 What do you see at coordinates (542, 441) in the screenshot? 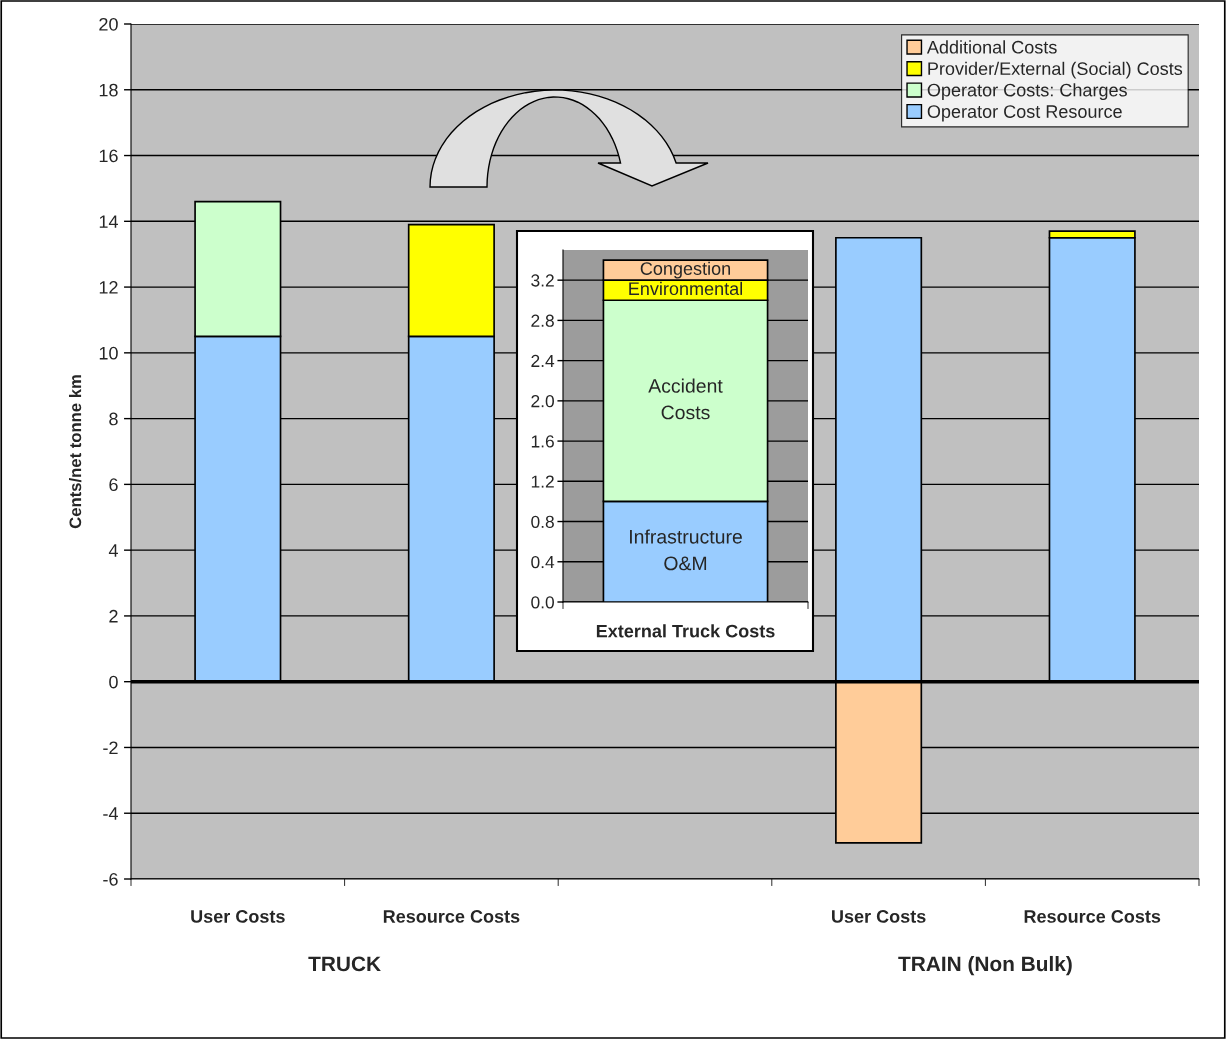
I see `y-tick-label: 1.6` at bounding box center [542, 441].